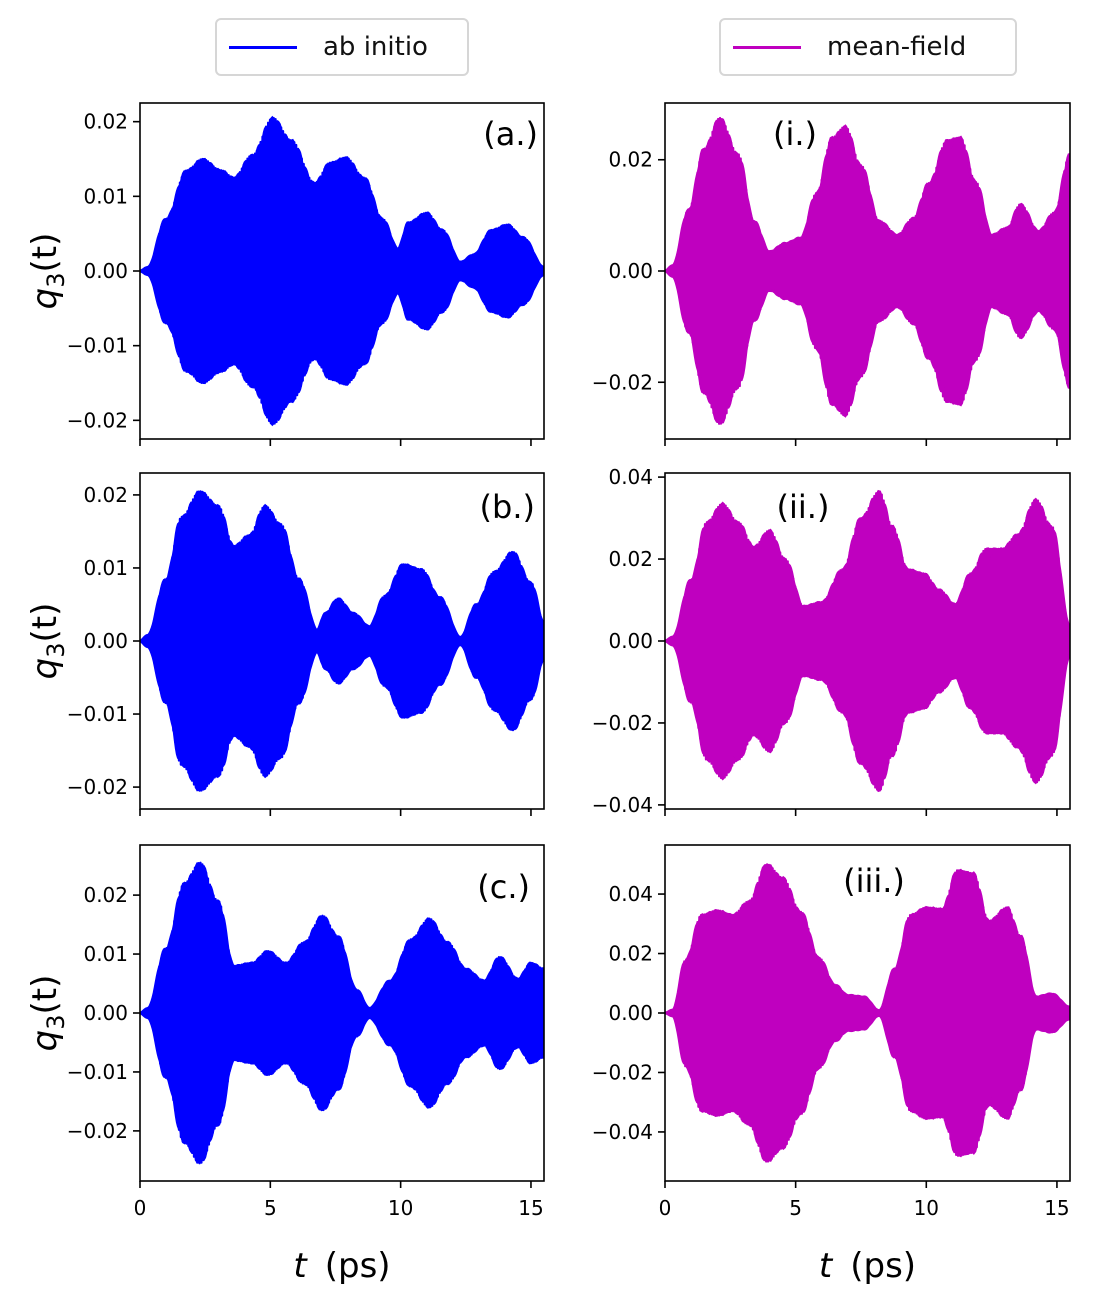 The width and height of the screenshot is (1093, 1304). I want to click on ytick-label-iii-0: −0.04, so click(622, 1132).